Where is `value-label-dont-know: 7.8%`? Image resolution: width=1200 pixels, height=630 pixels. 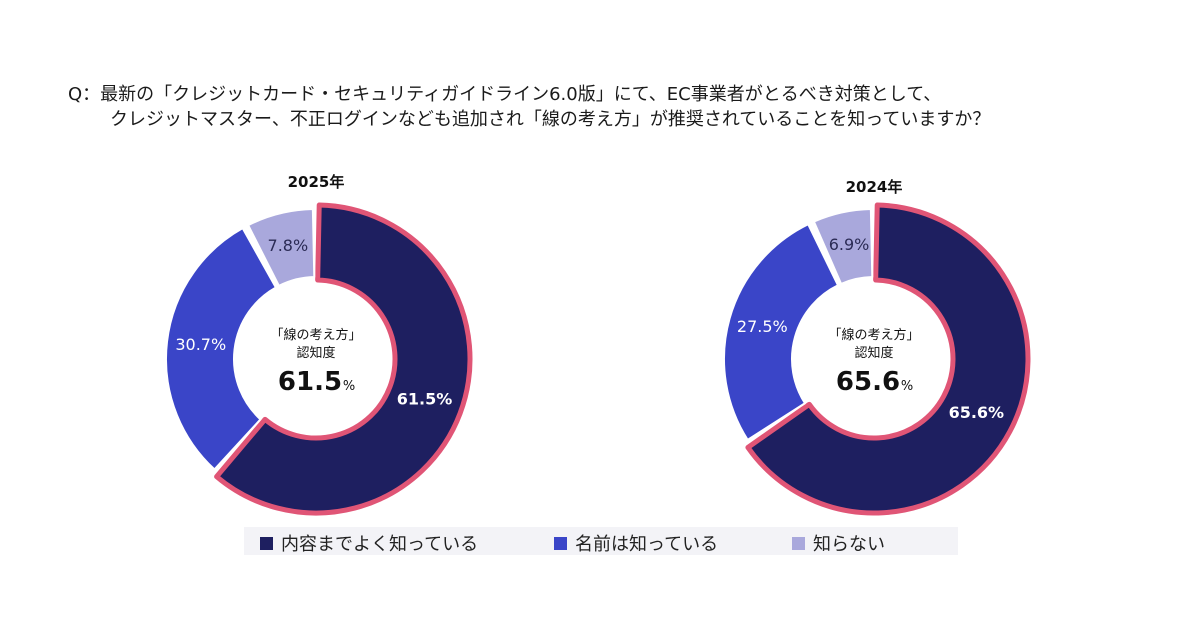 value-label-dont-know: 7.8% is located at coordinates (288, 245).